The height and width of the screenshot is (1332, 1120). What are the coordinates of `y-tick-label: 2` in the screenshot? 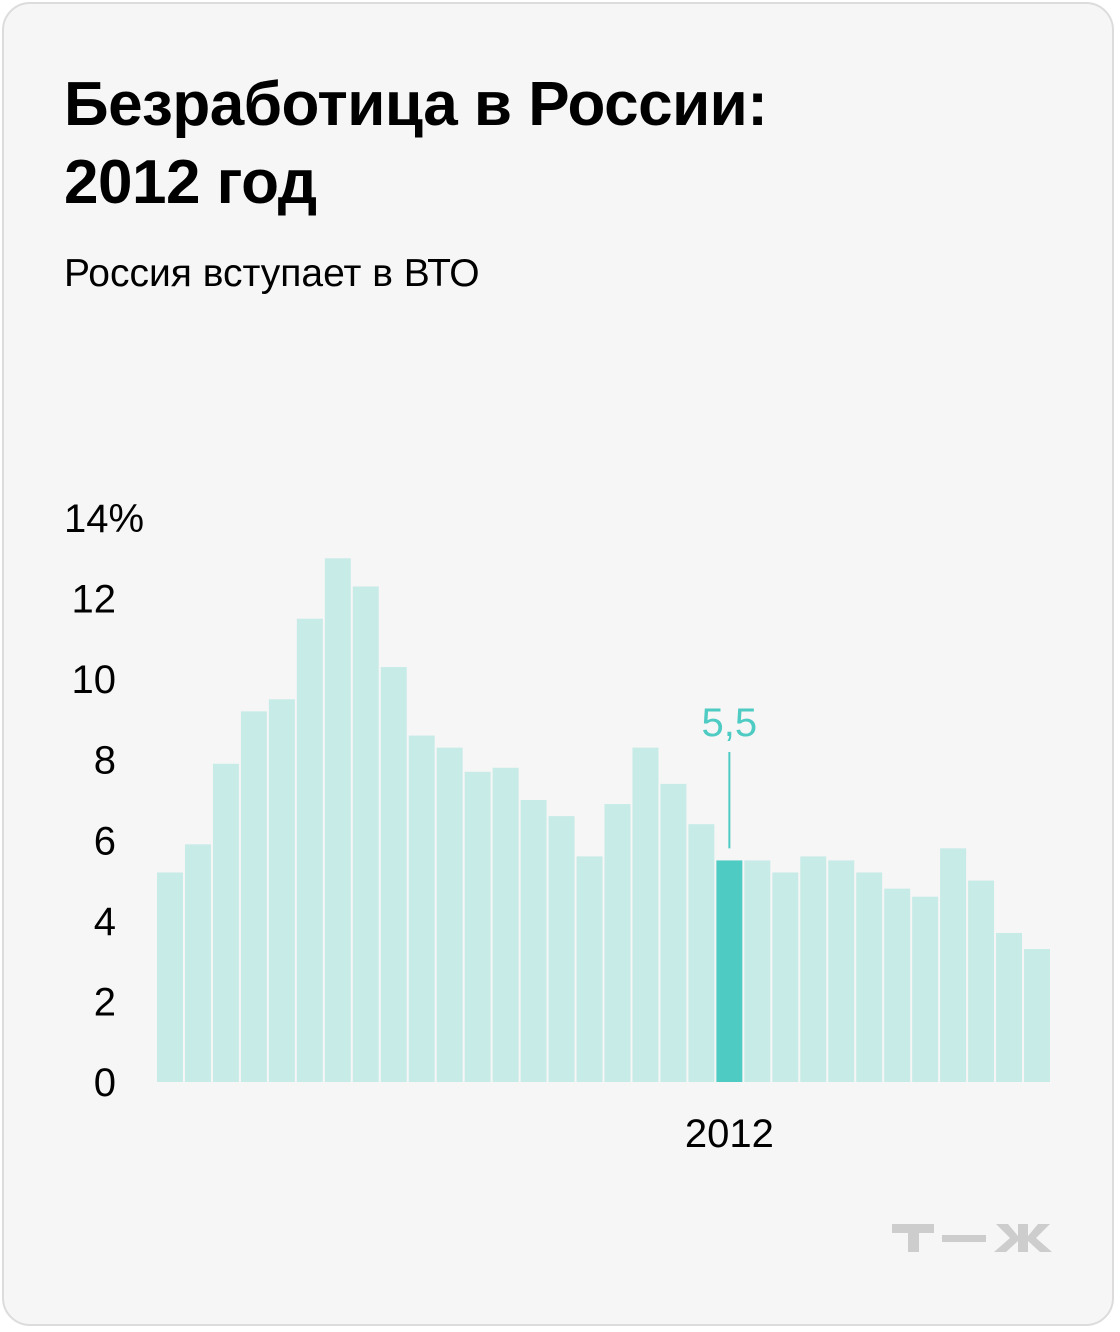 It's located at (105, 1002).